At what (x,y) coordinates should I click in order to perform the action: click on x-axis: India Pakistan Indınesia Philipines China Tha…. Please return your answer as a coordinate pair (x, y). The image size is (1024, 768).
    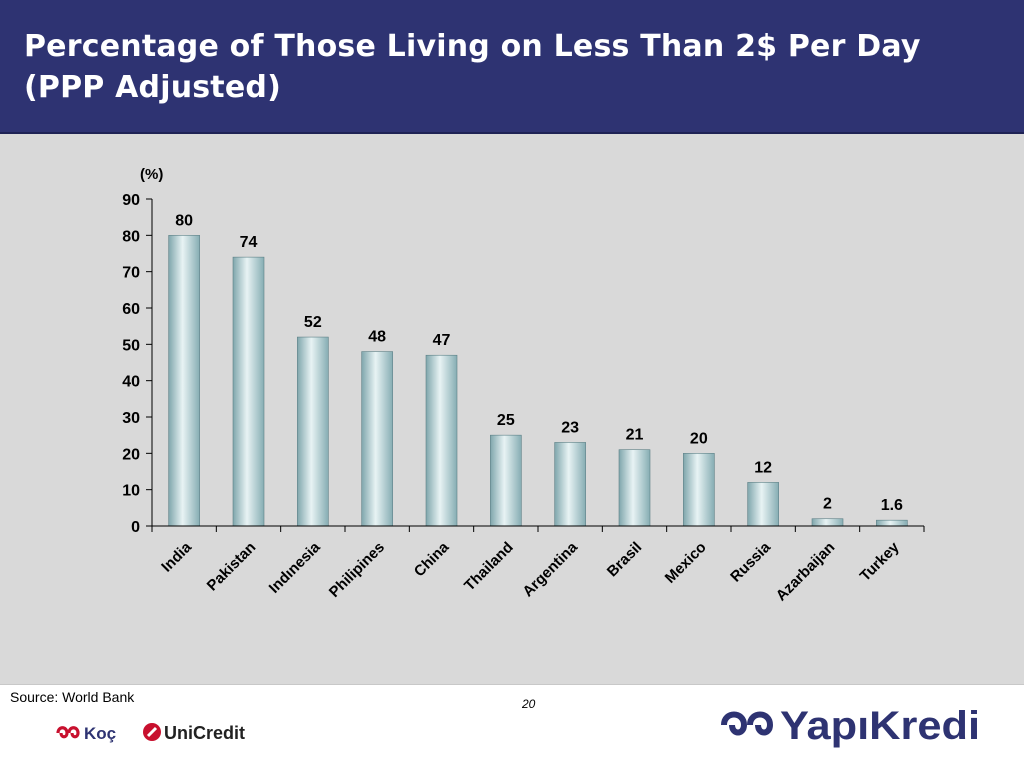
    Looking at the image, I should click on (538, 565).